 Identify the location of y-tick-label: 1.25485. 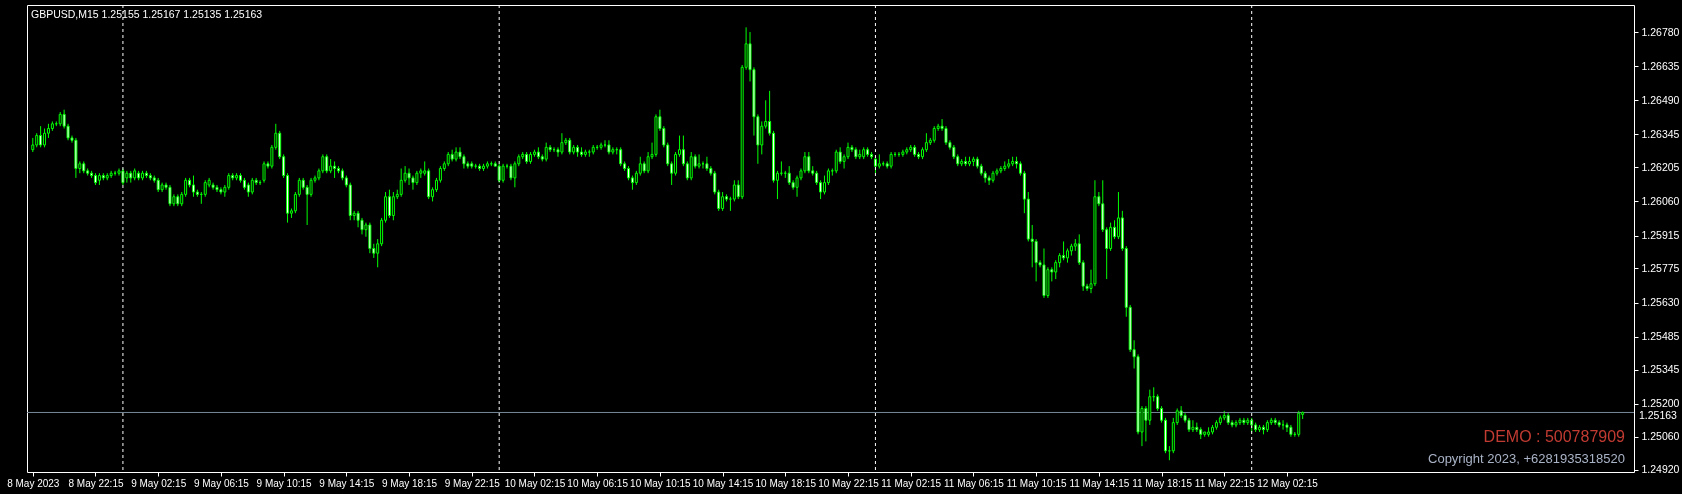
(1660, 336).